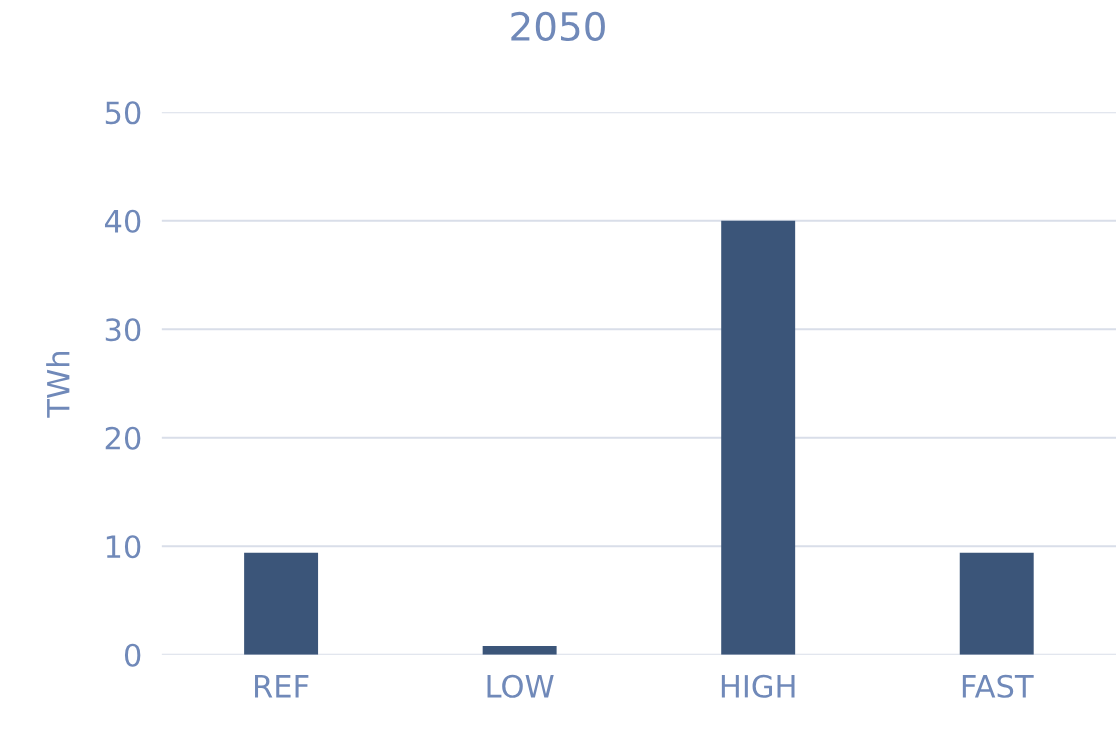 Image resolution: width=1116 pixels, height=734 pixels. I want to click on x-tick-label: LOW, so click(520, 686).